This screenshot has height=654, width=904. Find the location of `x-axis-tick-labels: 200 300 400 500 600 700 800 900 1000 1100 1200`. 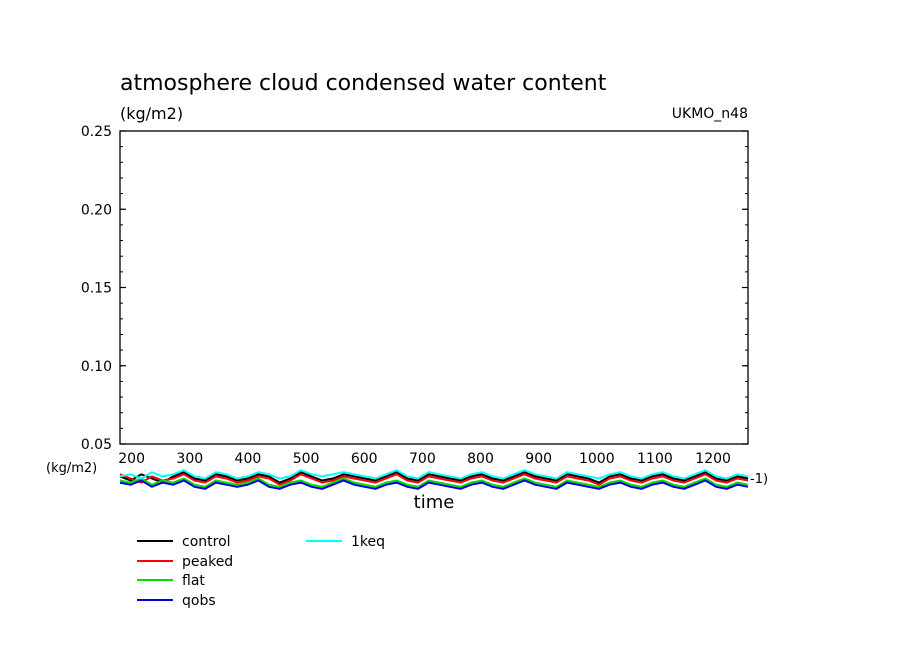

x-axis-tick-labels: 200 300 400 500 600 700 800 900 1000 1100 1200 is located at coordinates (424, 459).